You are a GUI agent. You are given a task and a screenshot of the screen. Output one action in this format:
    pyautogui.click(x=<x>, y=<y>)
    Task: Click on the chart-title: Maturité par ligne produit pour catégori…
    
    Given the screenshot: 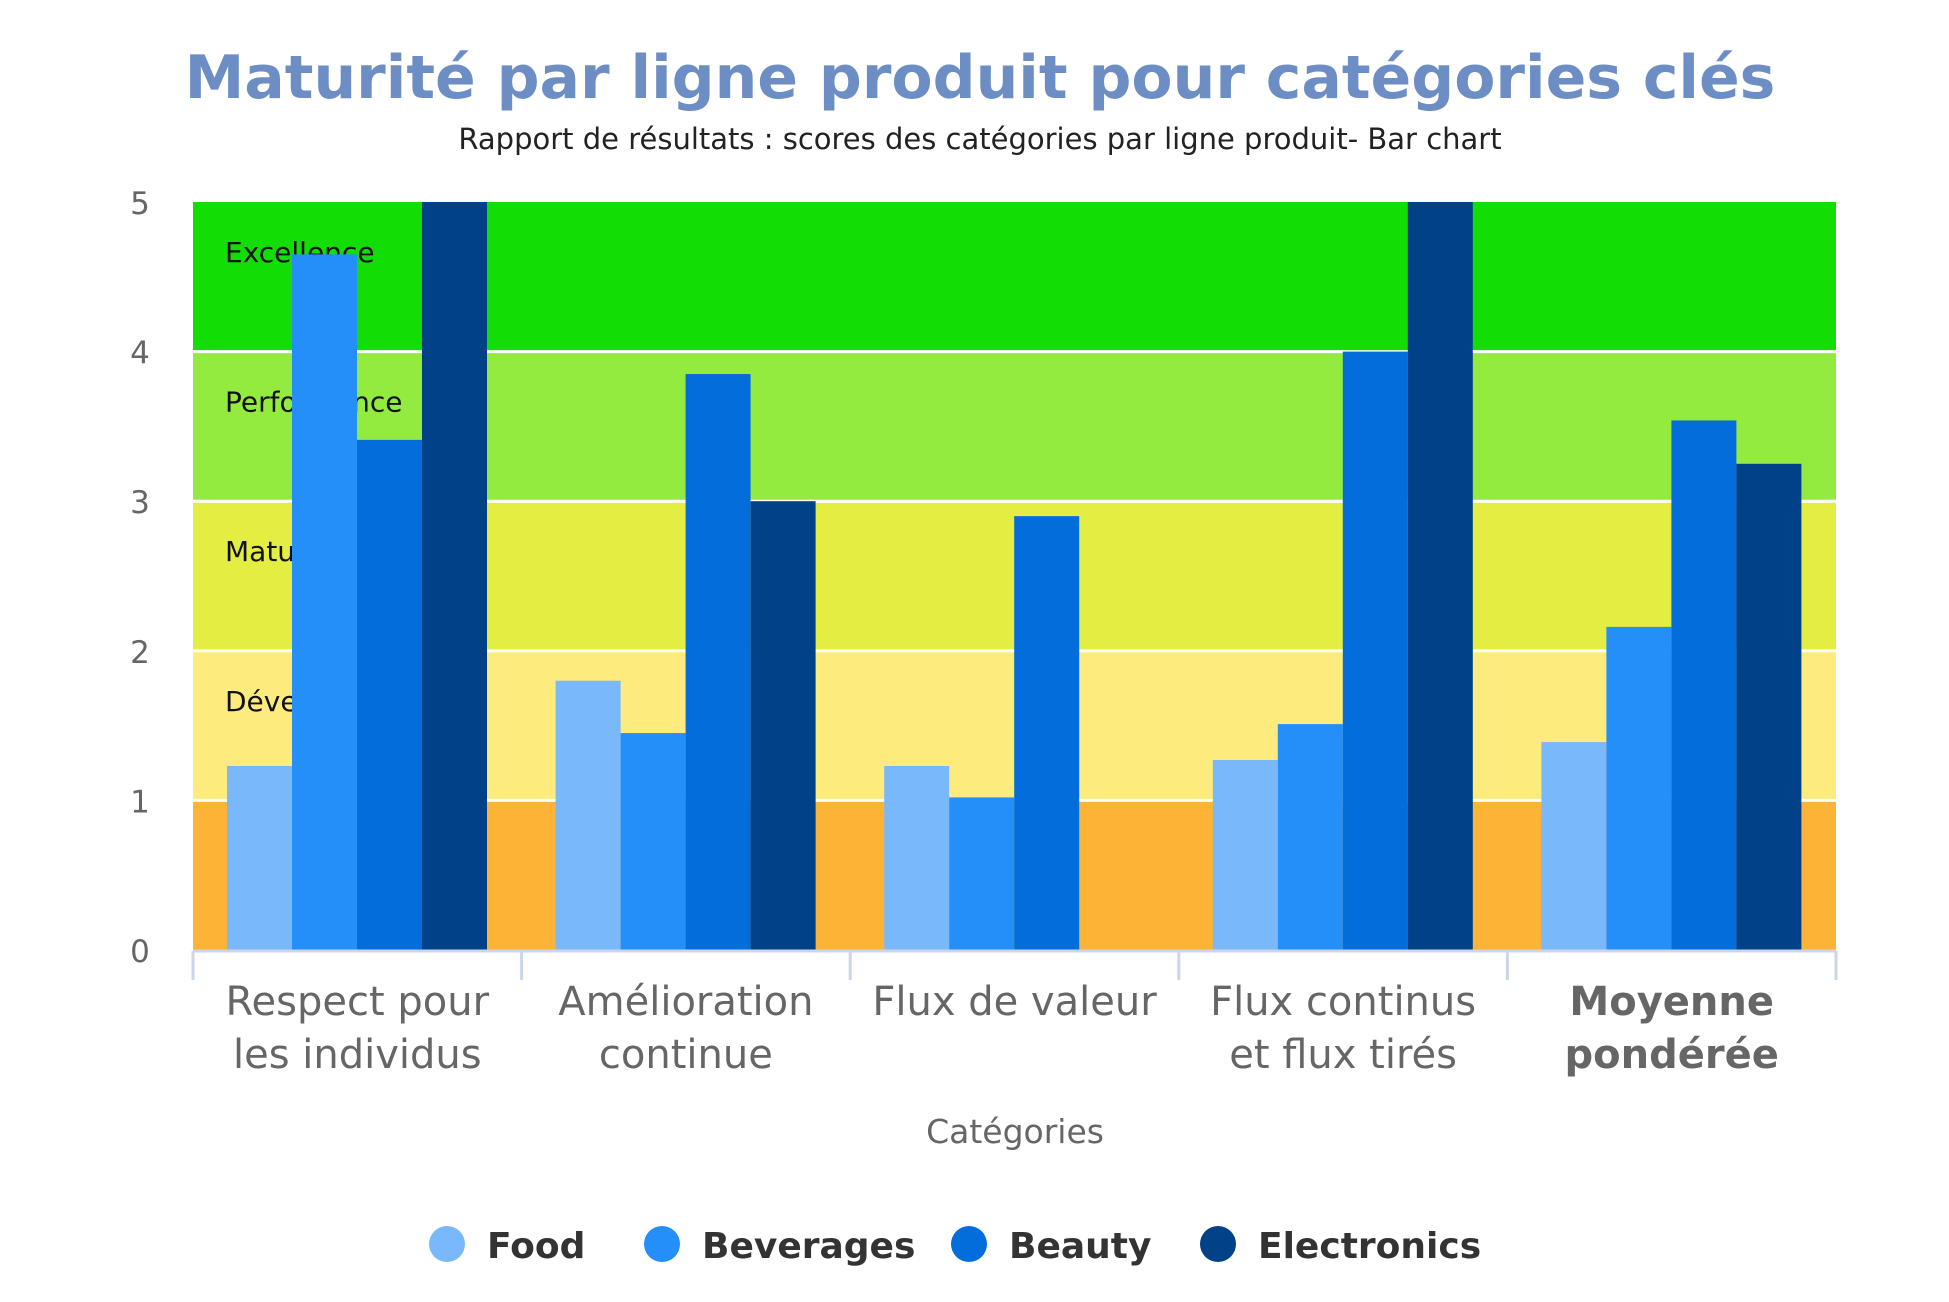 What is the action you would take?
    pyautogui.click(x=980, y=78)
    